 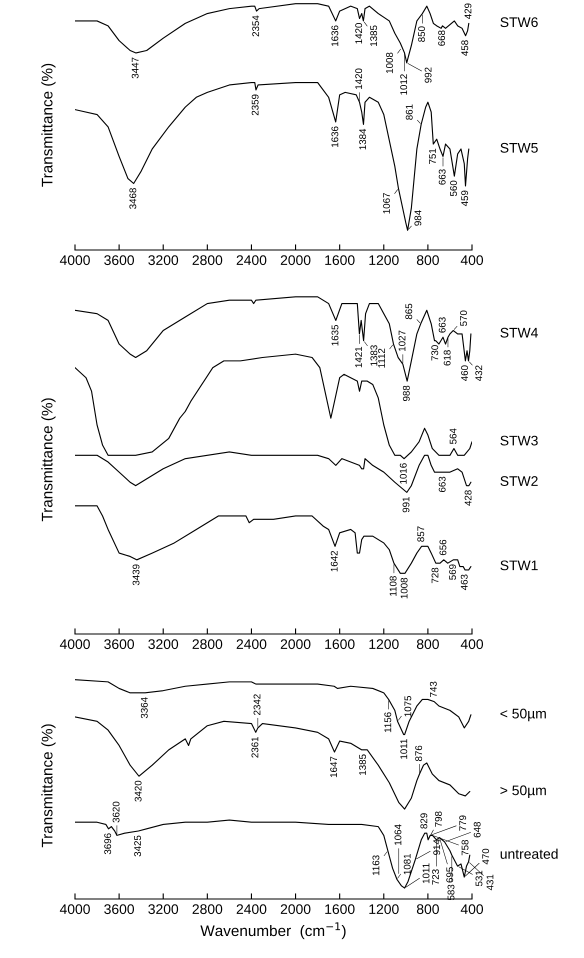 I want to click on annotation: 470, so click(x=486, y=856).